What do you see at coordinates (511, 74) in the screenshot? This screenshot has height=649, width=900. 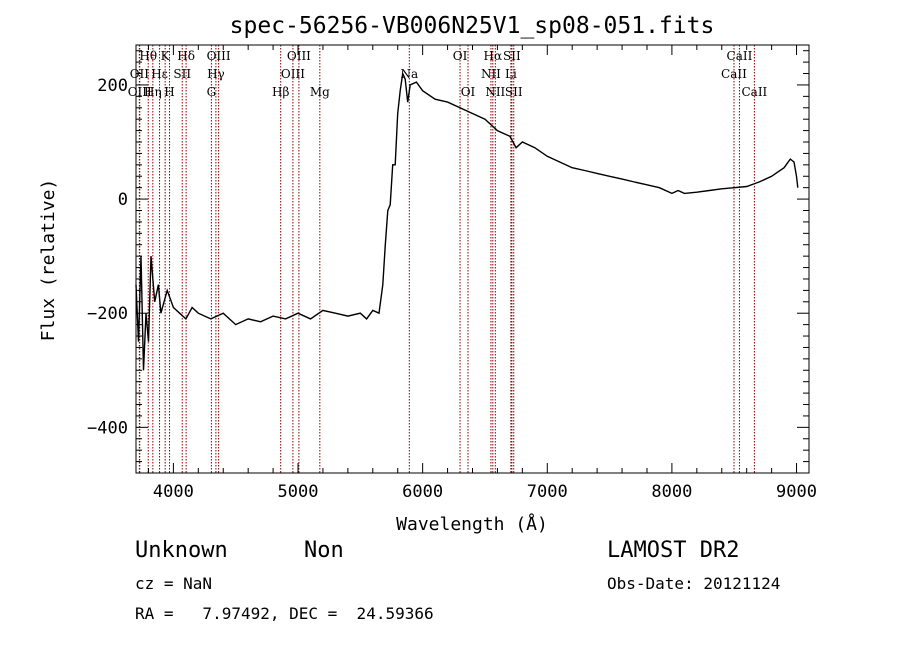 I see `reference-line-label: Li` at bounding box center [511, 74].